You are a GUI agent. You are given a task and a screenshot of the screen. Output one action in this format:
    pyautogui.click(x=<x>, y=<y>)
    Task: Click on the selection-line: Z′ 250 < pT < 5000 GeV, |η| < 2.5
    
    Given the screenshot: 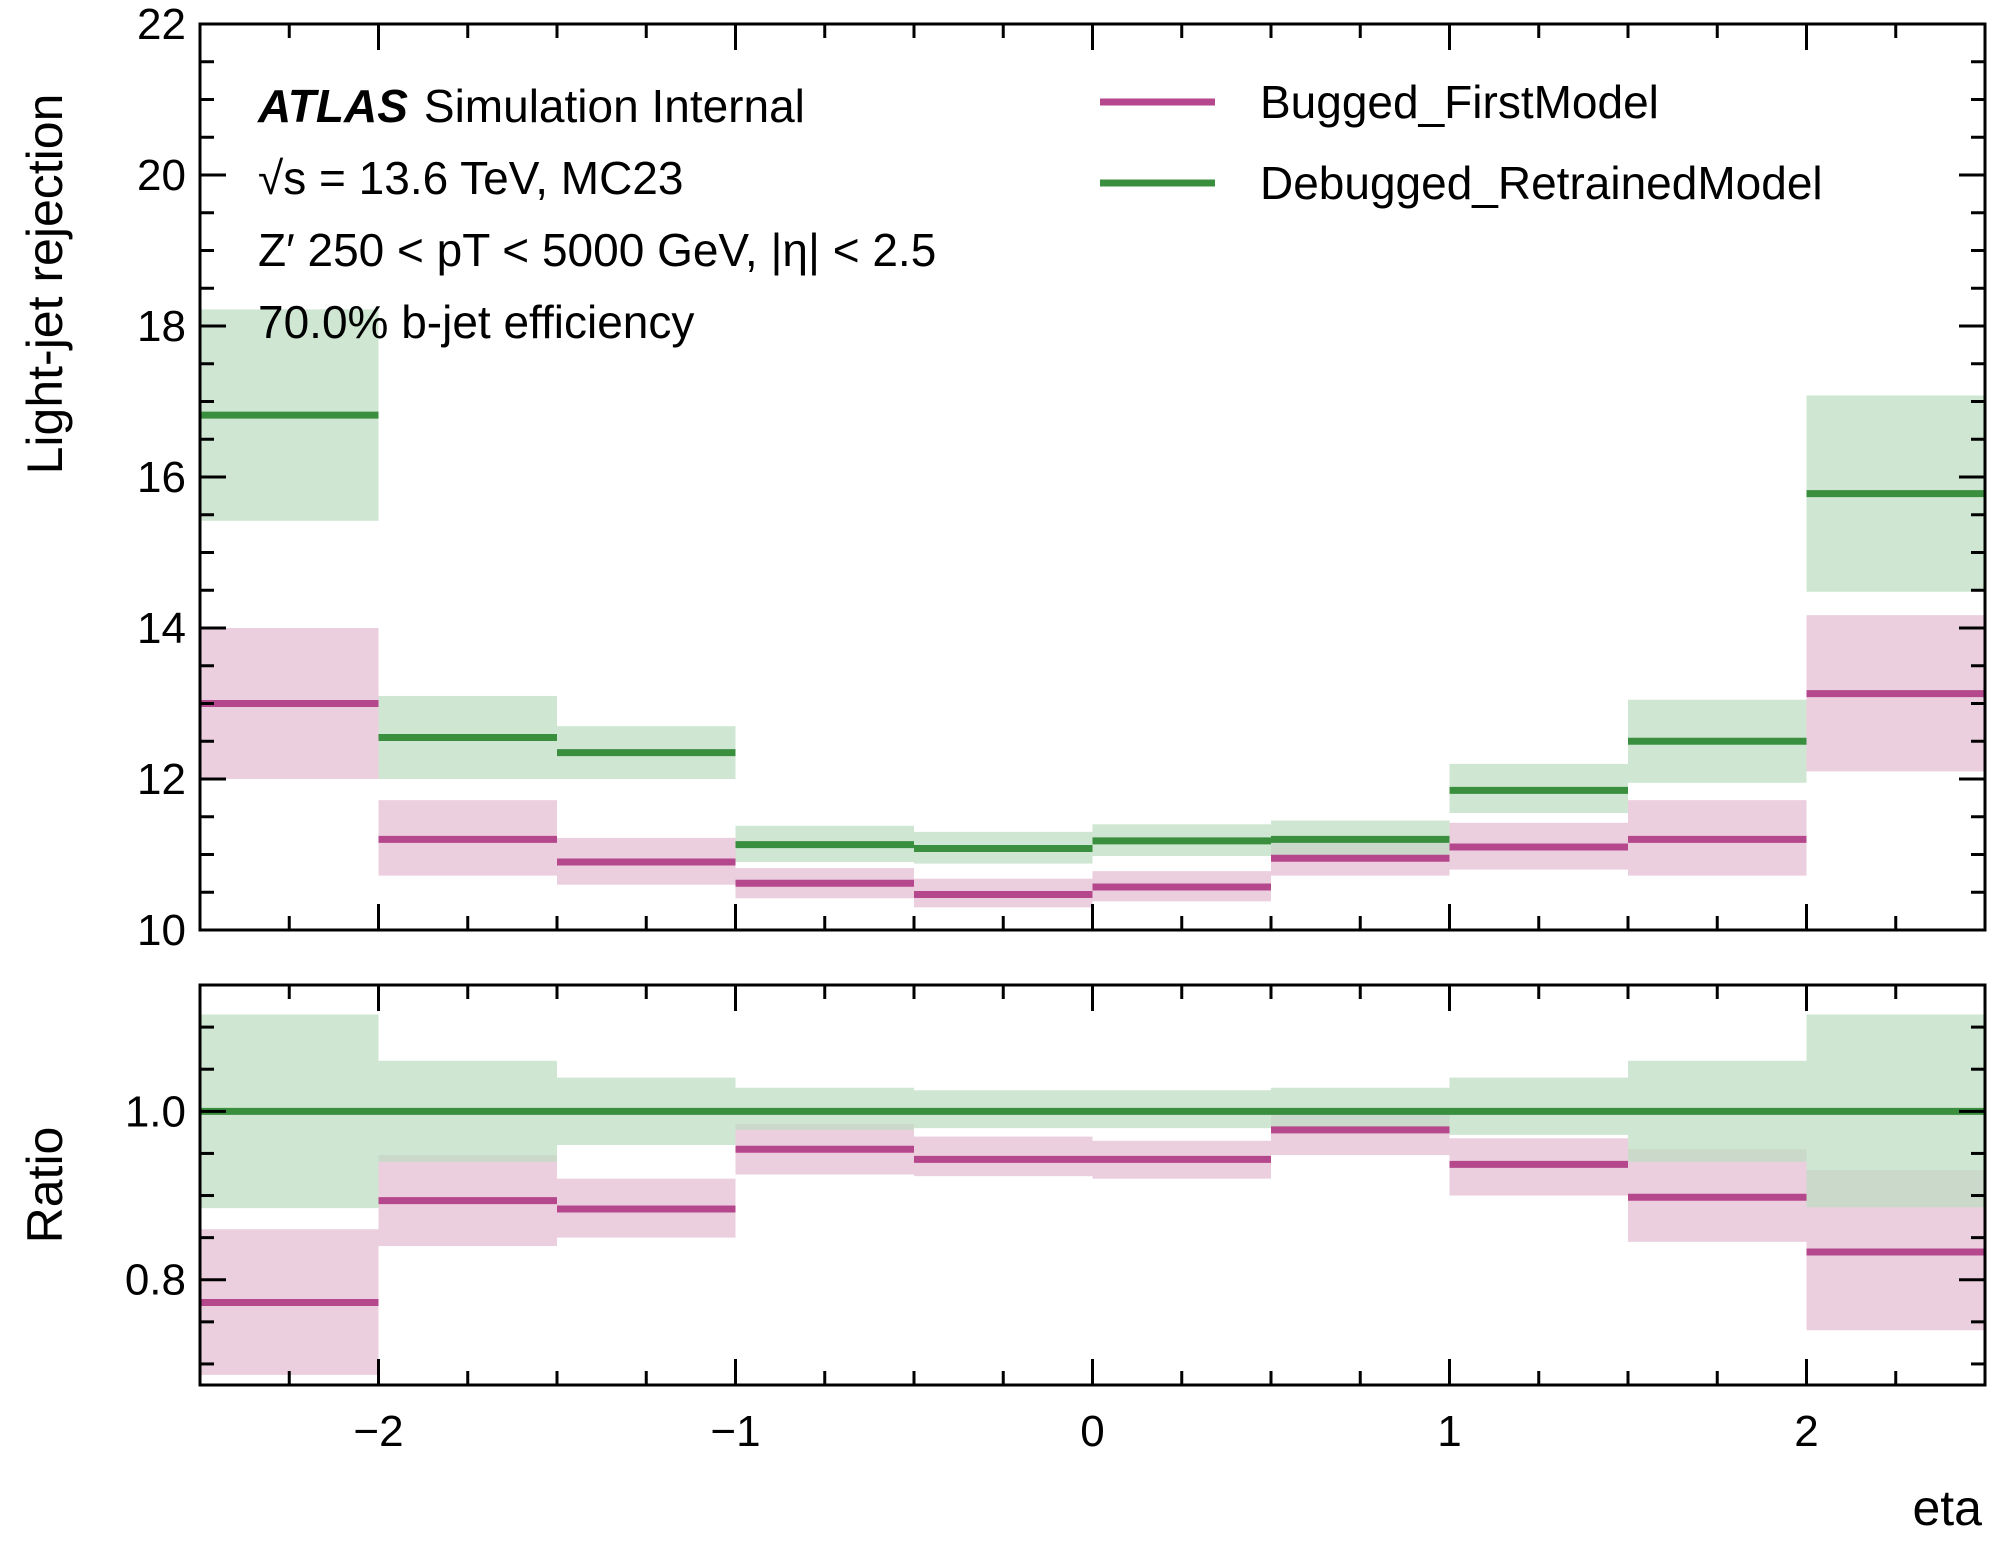 What is the action you would take?
    pyautogui.click(x=597, y=250)
    